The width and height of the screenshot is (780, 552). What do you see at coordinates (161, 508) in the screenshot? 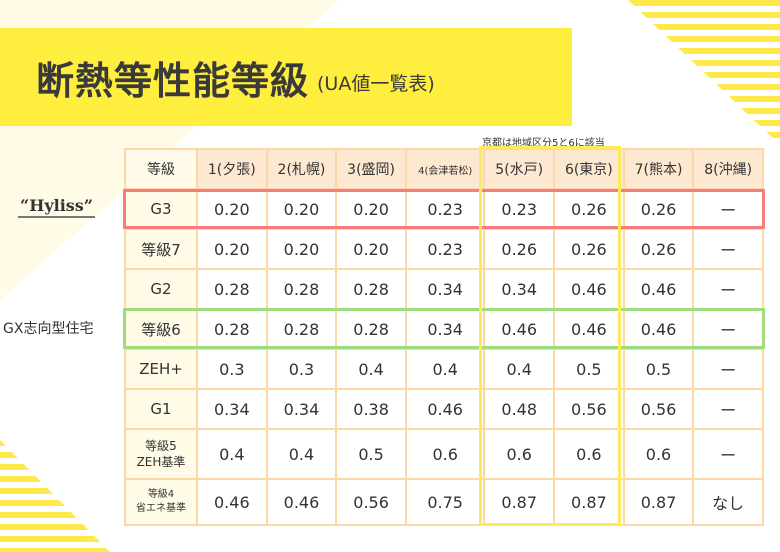
I see `row-label-subtext: 省エネ基準` at bounding box center [161, 508].